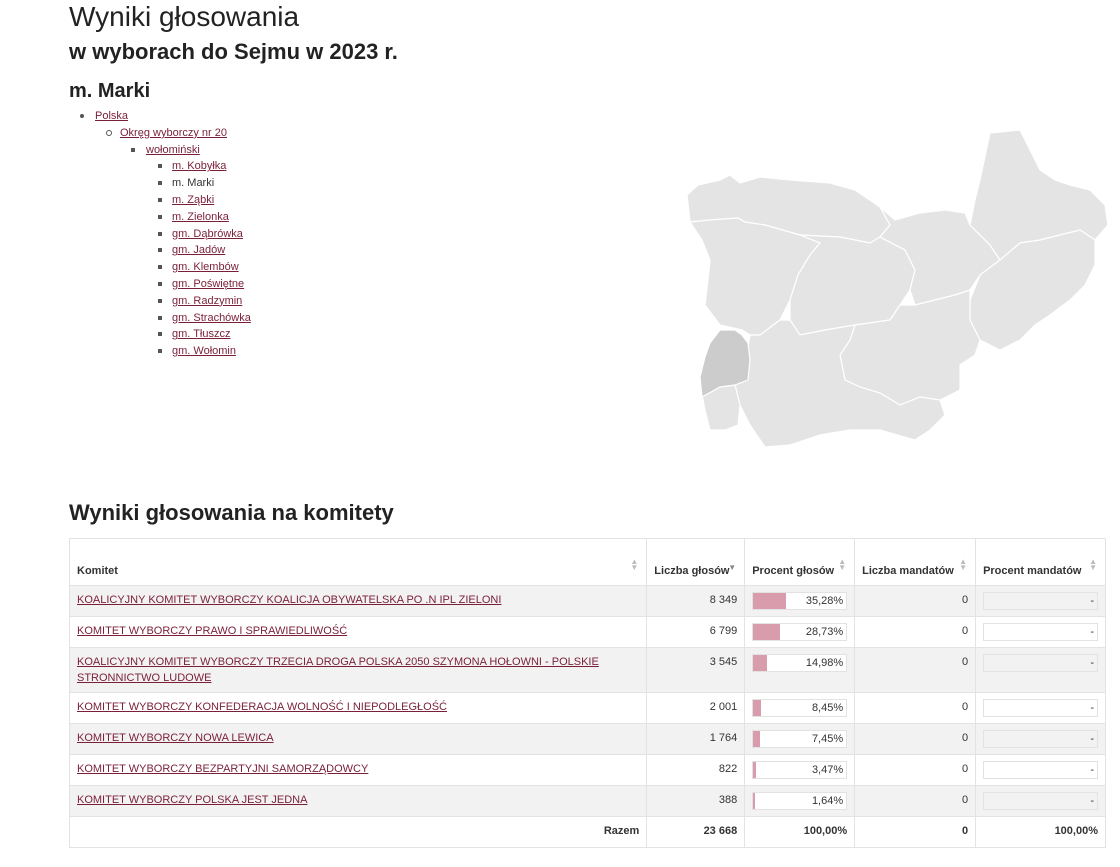 Image resolution: width=1120 pixels, height=867 pixels. What do you see at coordinates (199, 166) in the screenshot?
I see `link-commune: m. Kobyłka` at bounding box center [199, 166].